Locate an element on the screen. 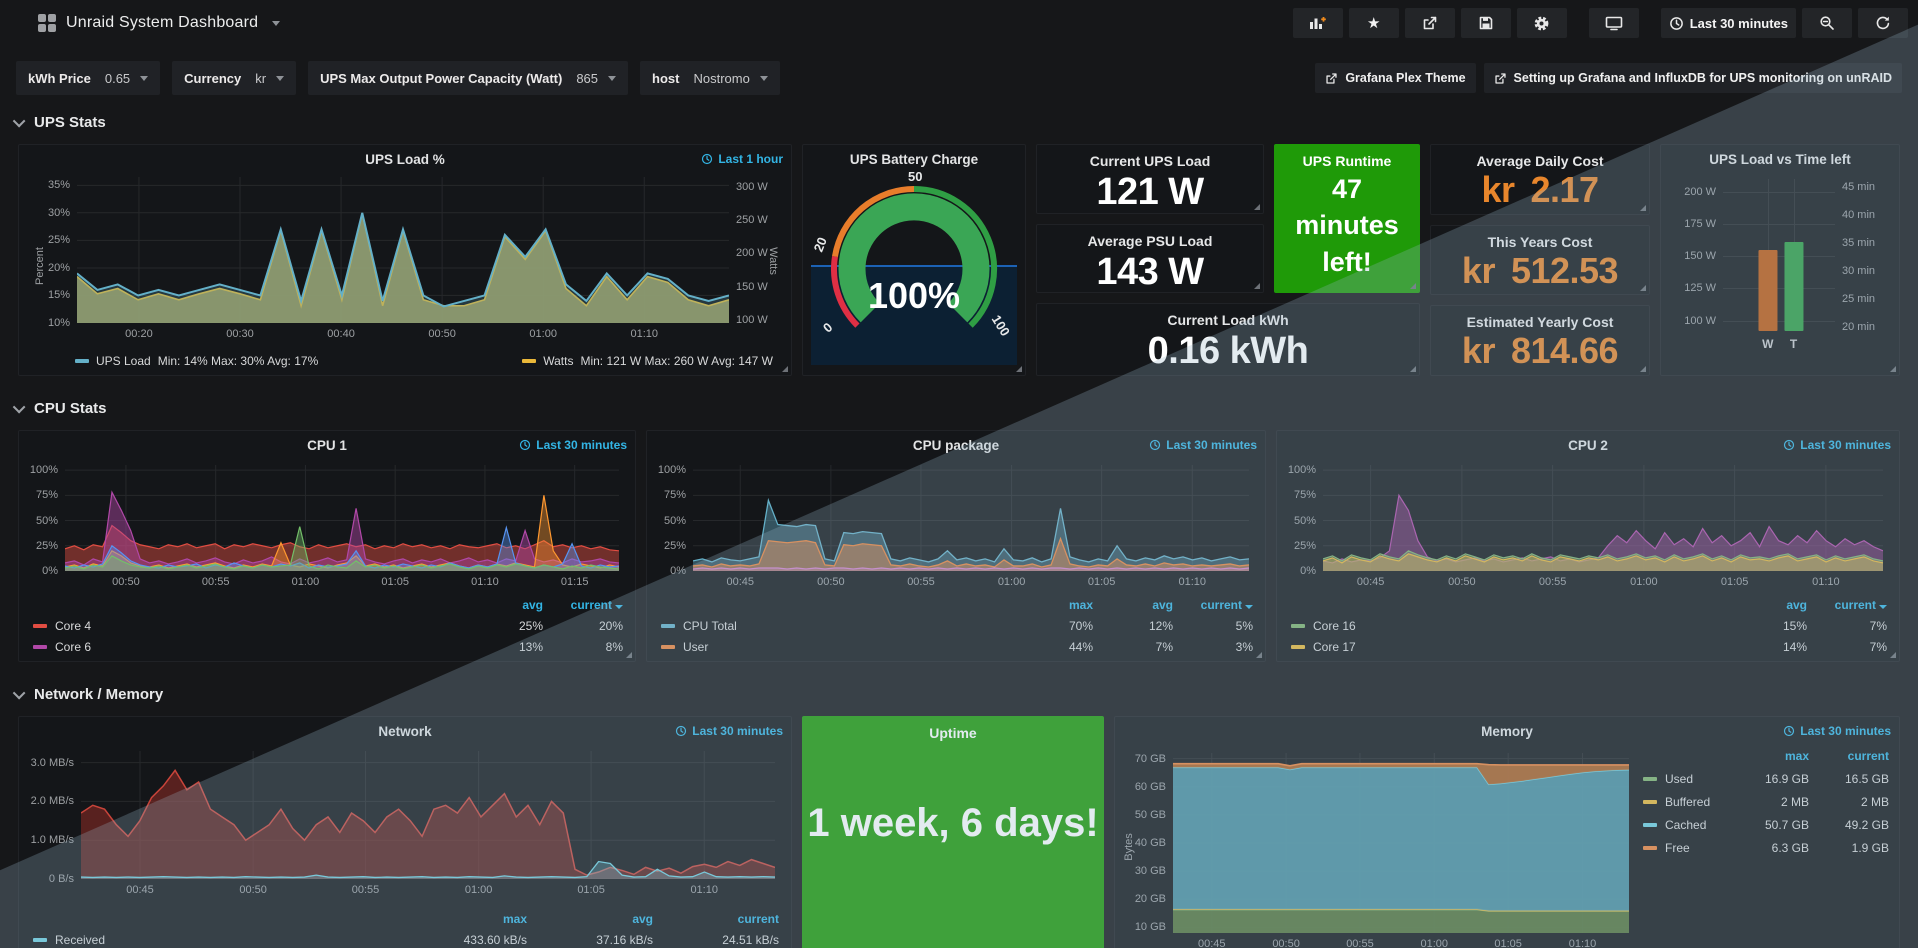 The width and height of the screenshot is (1918, 948). legend-series-name: Free is located at coordinates (1677, 847).